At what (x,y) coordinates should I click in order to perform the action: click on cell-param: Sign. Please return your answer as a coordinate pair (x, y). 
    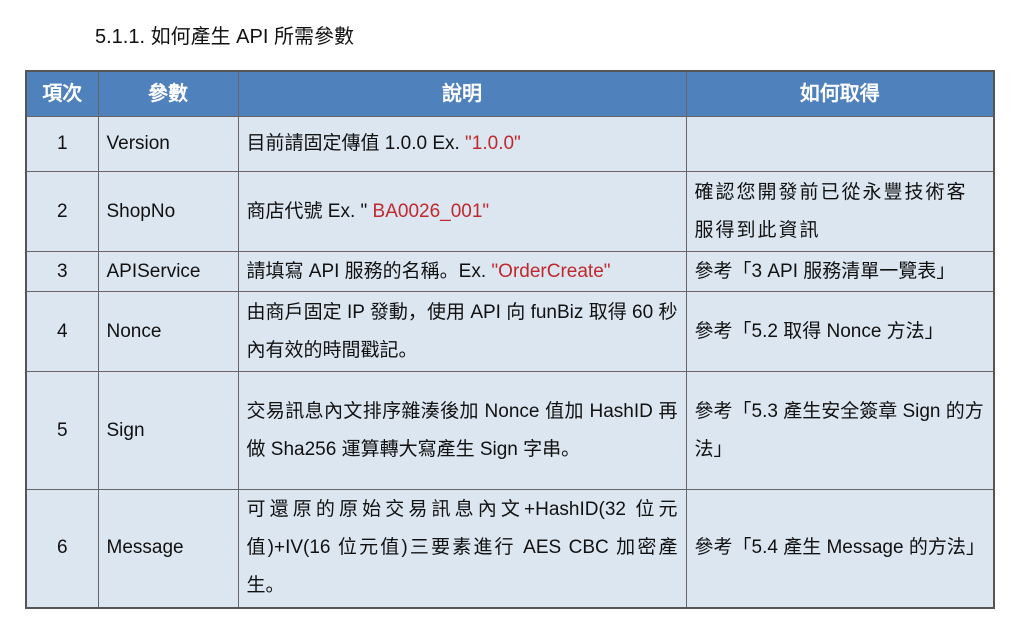
    Looking at the image, I should click on (168, 430).